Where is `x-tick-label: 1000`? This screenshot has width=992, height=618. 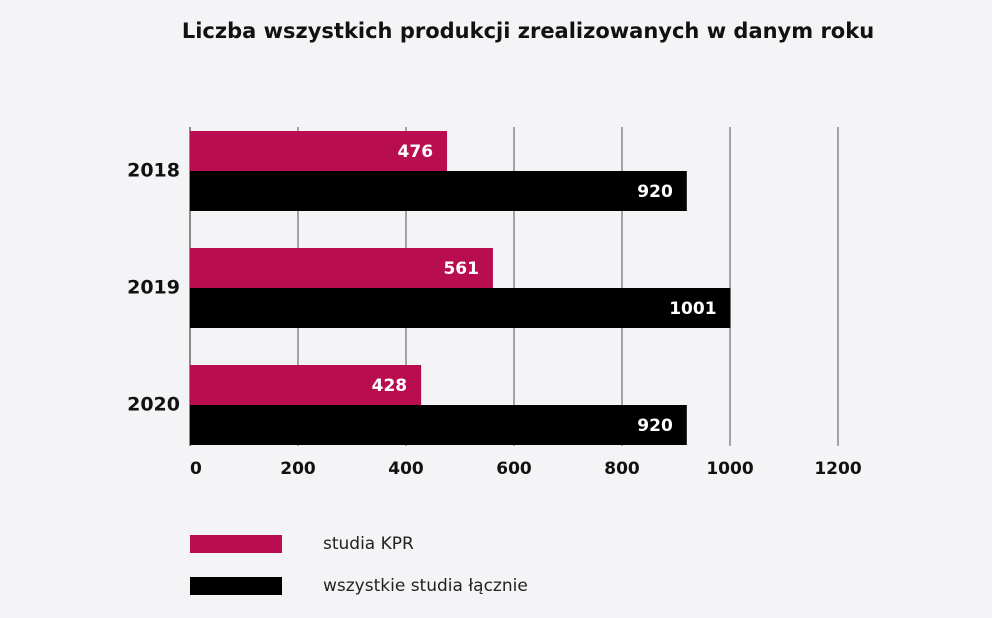 x-tick-label: 1000 is located at coordinates (729, 469).